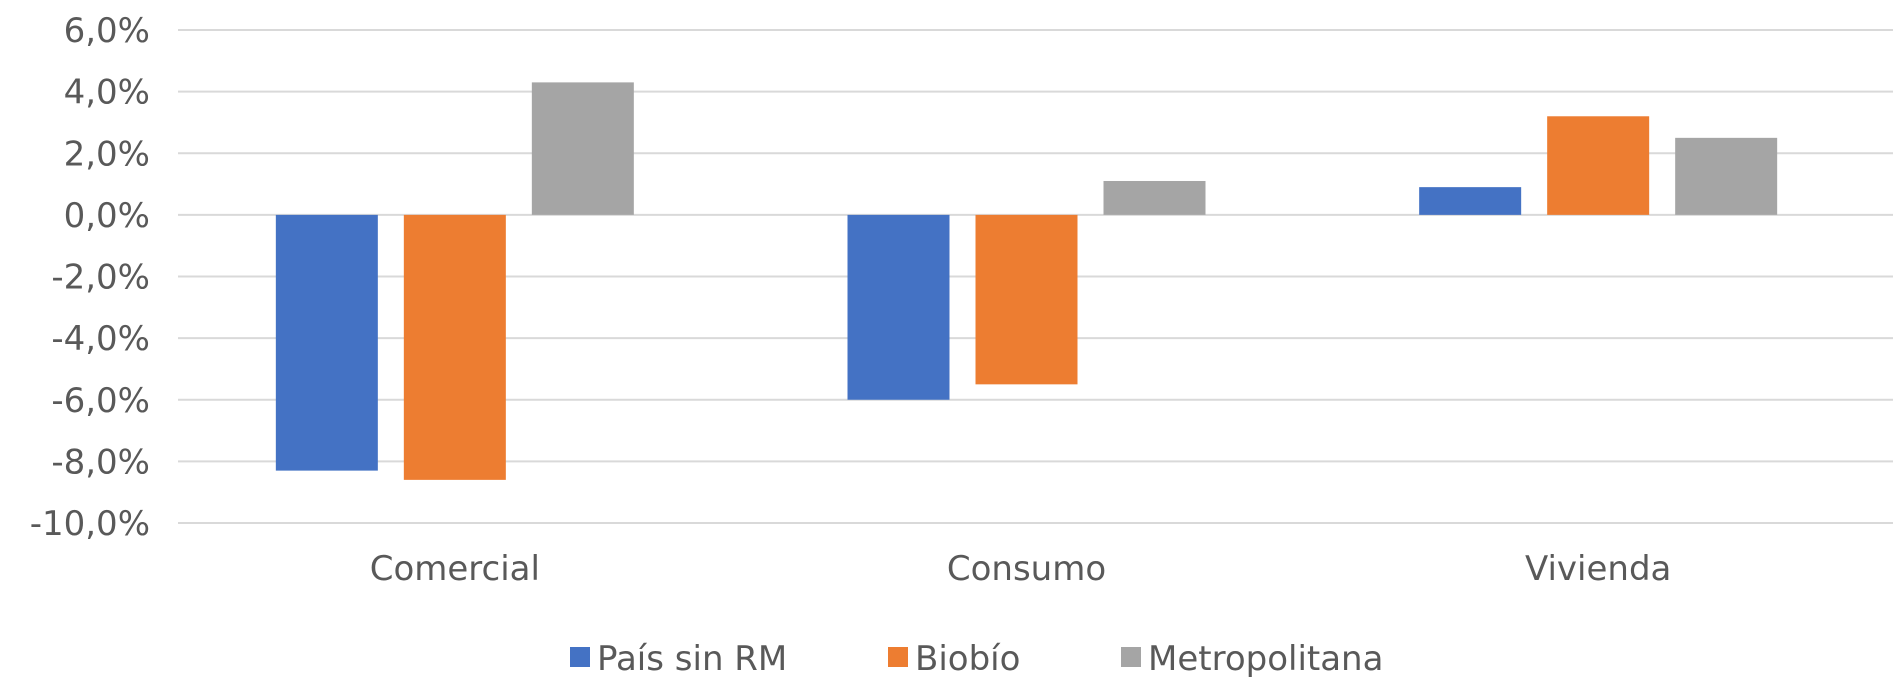  Describe the element at coordinates (100, 401) in the screenshot. I see `y-tick-label: -6,0%` at that location.